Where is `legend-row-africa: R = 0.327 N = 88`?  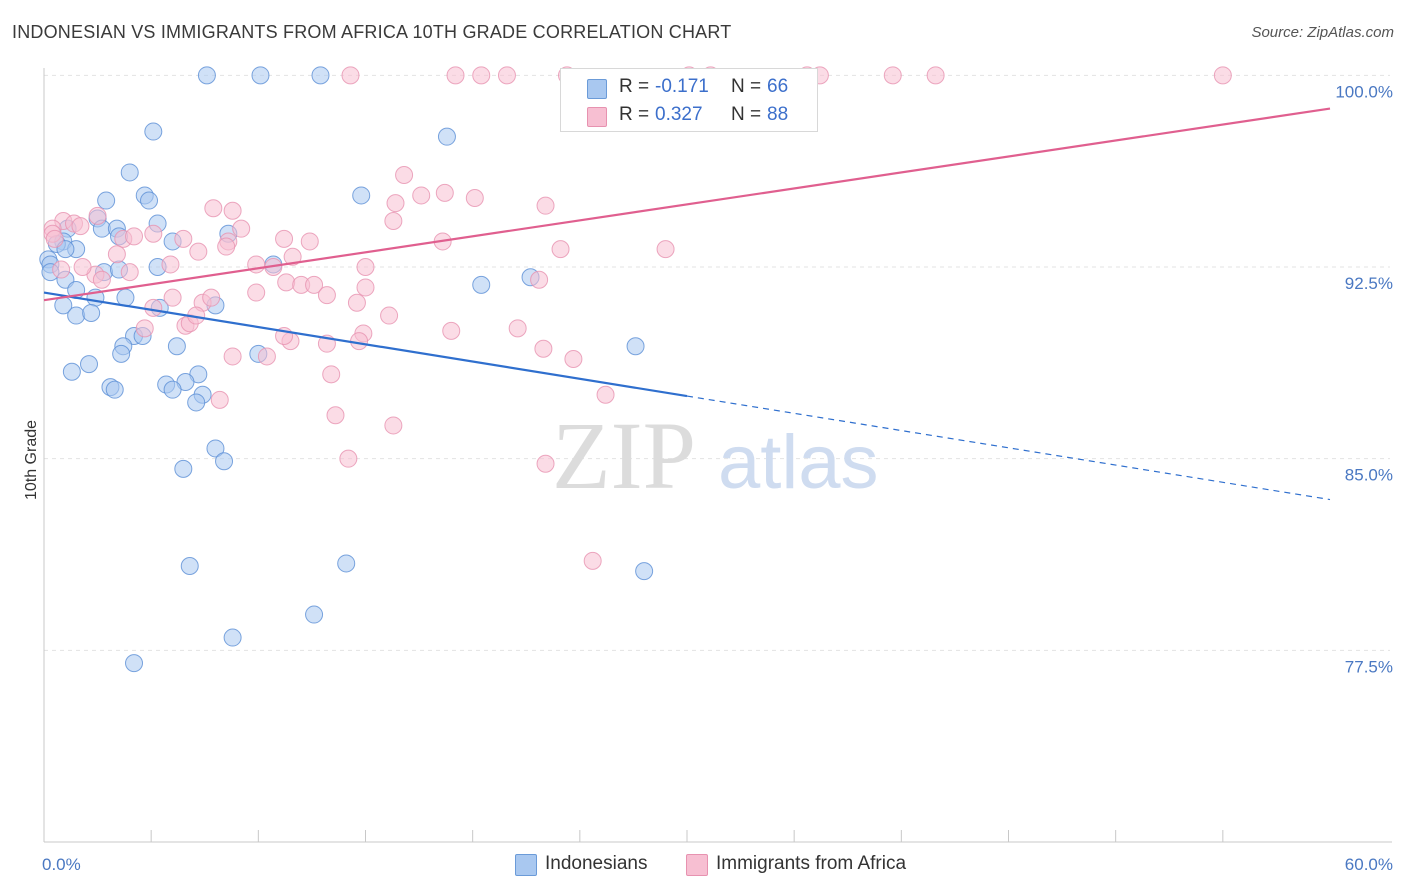
legend-row-africa: R = 0.327 N = 88 is located at coordinates (689, 115).